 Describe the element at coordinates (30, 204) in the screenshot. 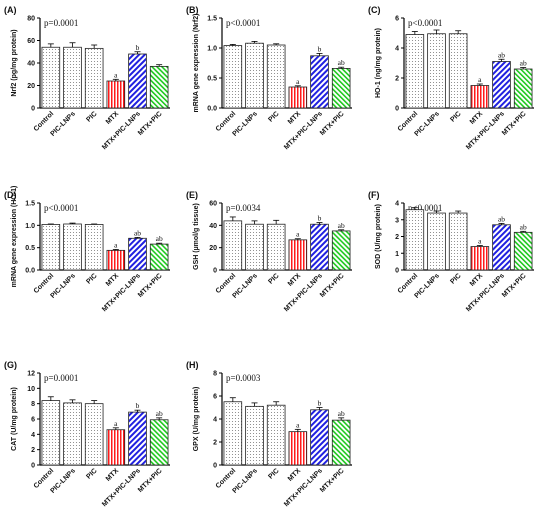

I see `y-tick-label: 1.5` at that location.